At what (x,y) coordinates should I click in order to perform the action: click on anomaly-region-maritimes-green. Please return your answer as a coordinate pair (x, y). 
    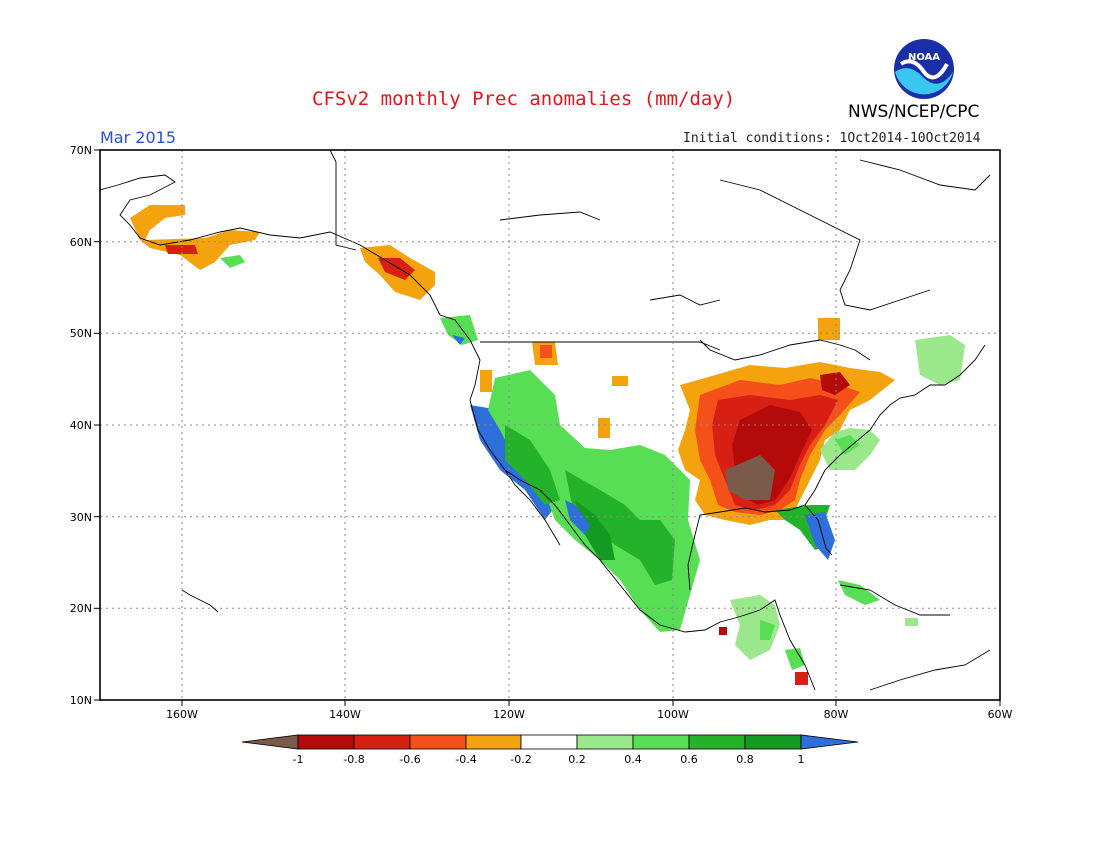
    Looking at the image, I should click on (940, 360).